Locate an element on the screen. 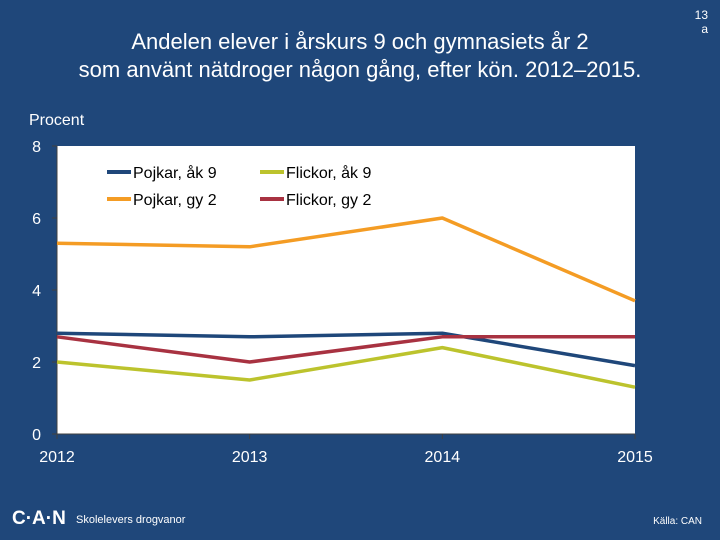  x-tick-label: 2015 is located at coordinates (635, 457).